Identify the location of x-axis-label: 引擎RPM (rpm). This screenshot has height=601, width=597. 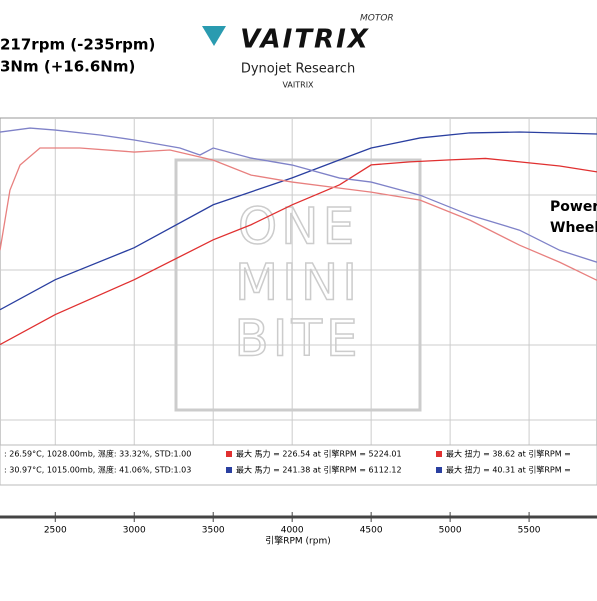
(298, 541).